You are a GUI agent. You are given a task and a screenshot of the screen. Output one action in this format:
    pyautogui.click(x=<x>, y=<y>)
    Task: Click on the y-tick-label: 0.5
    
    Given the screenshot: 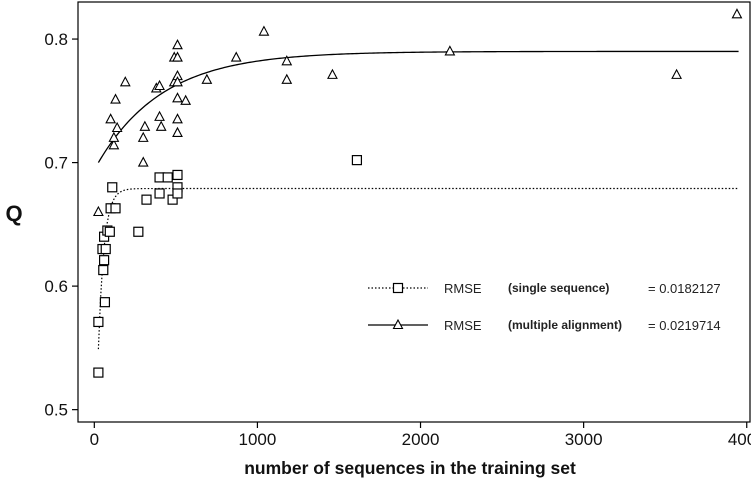 What is the action you would take?
    pyautogui.click(x=56, y=410)
    